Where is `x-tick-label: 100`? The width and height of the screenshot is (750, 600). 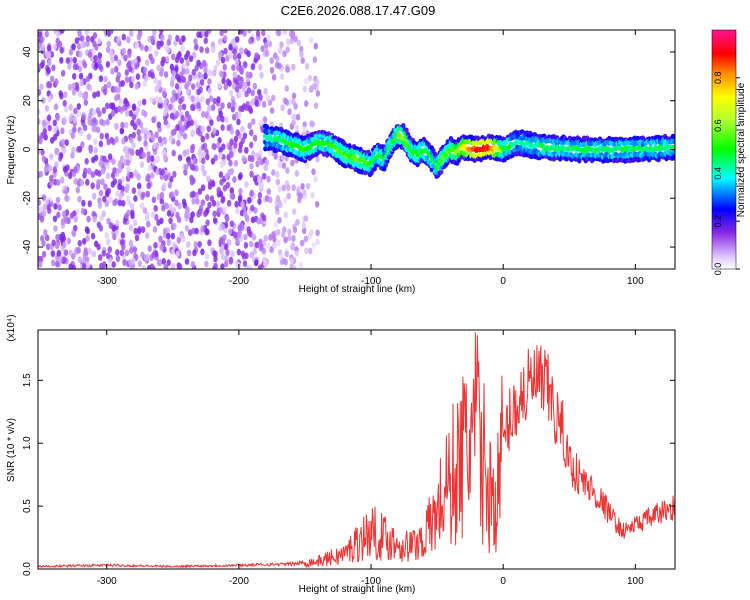
x-tick-label: 100 is located at coordinates (635, 281).